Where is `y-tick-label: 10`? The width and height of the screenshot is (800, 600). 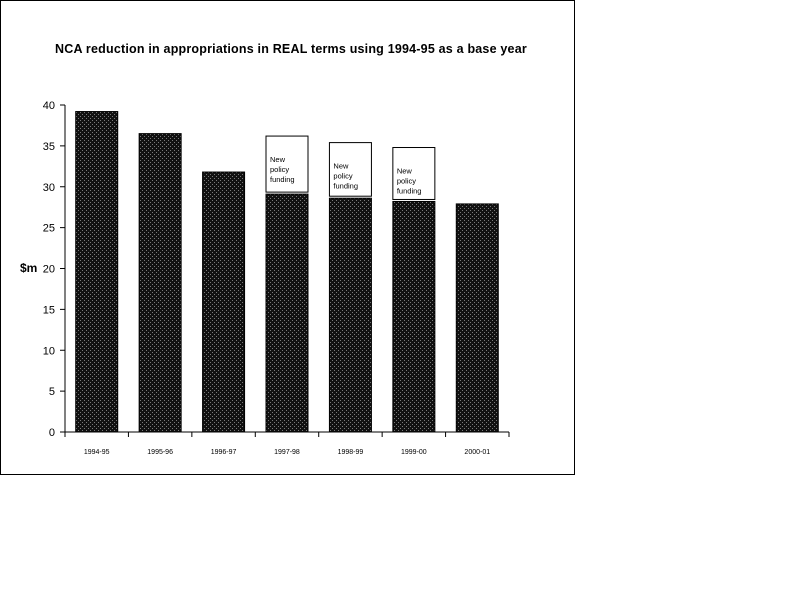
y-tick-label: 10 is located at coordinates (49, 351).